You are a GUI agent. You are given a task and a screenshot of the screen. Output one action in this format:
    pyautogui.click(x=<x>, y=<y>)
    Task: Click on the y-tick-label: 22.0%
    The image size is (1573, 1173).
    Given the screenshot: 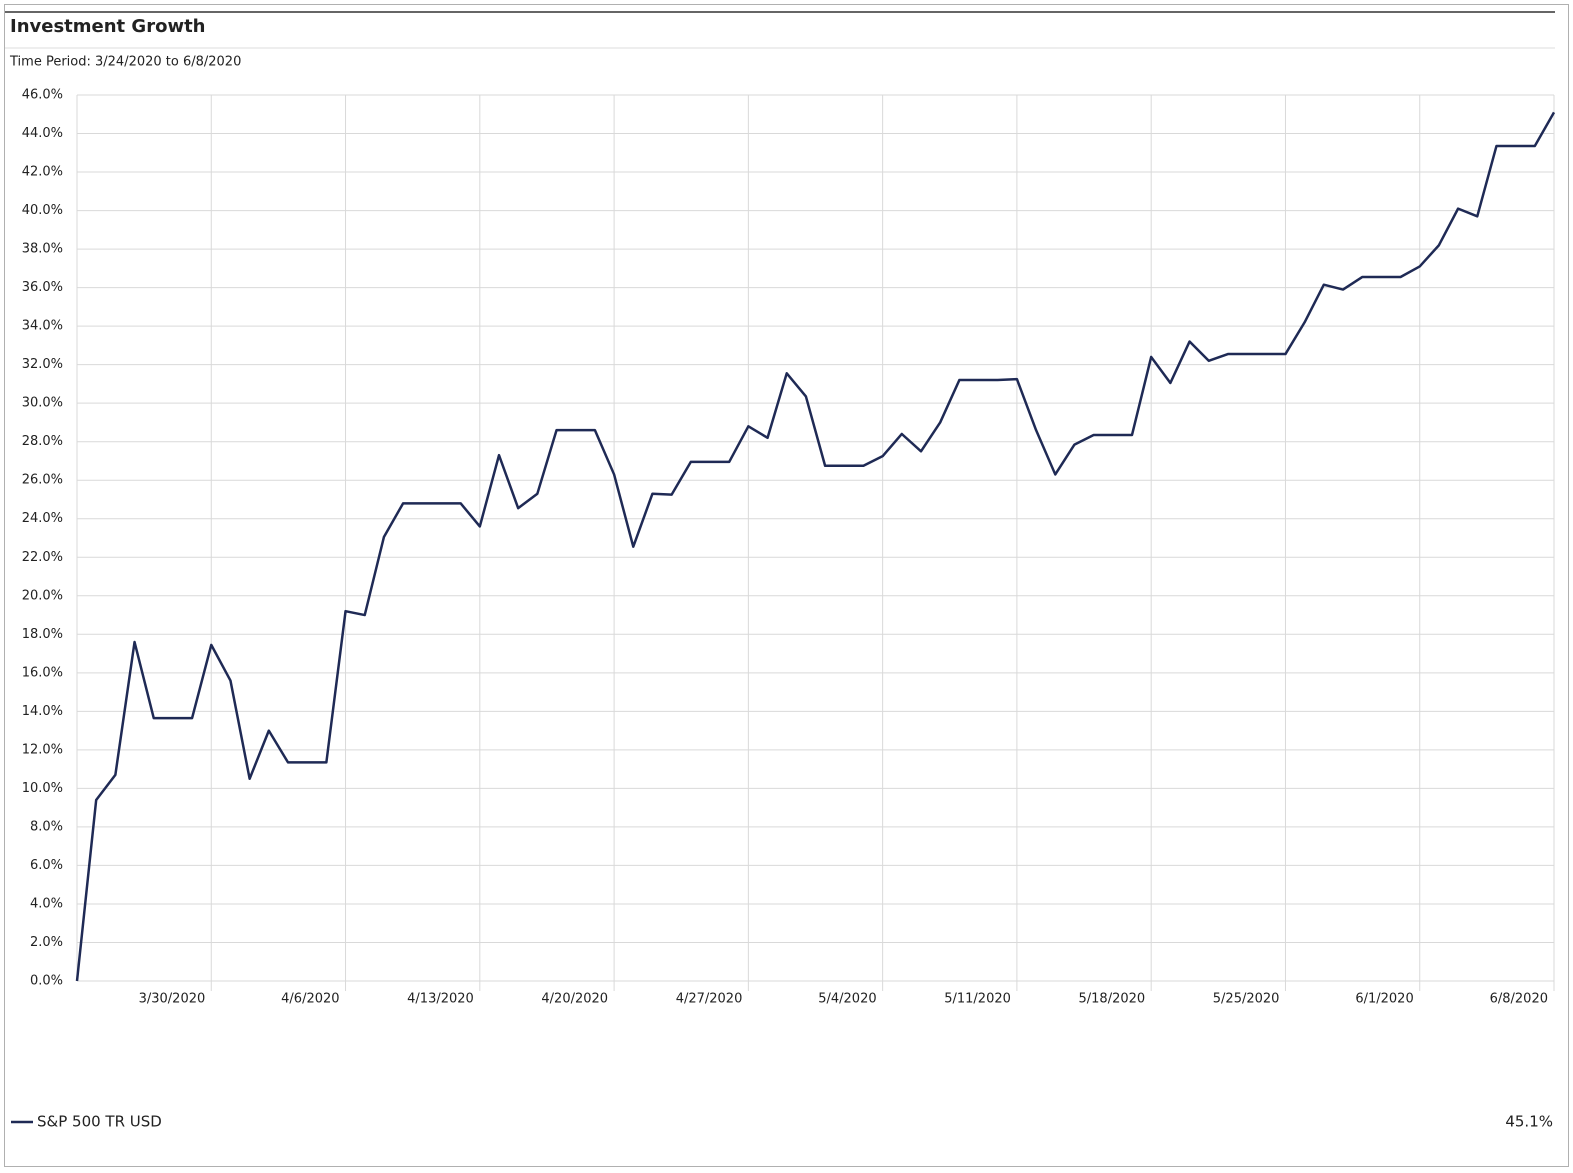 What is the action you would take?
    pyautogui.click(x=42, y=557)
    